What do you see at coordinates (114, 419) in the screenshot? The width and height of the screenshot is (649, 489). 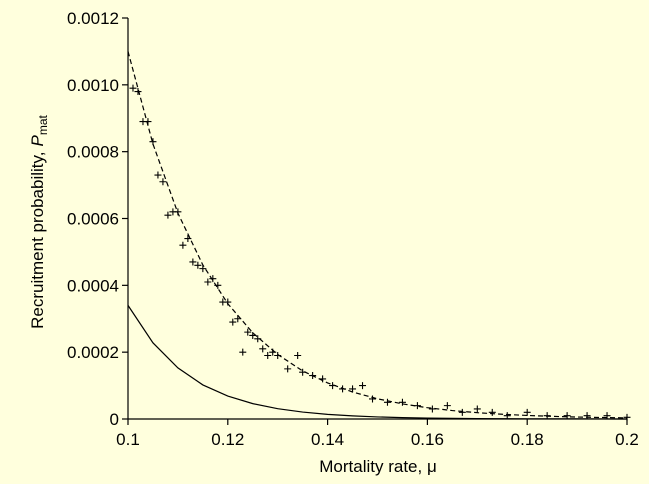 I see `y-tick-label: 0` at bounding box center [114, 419].